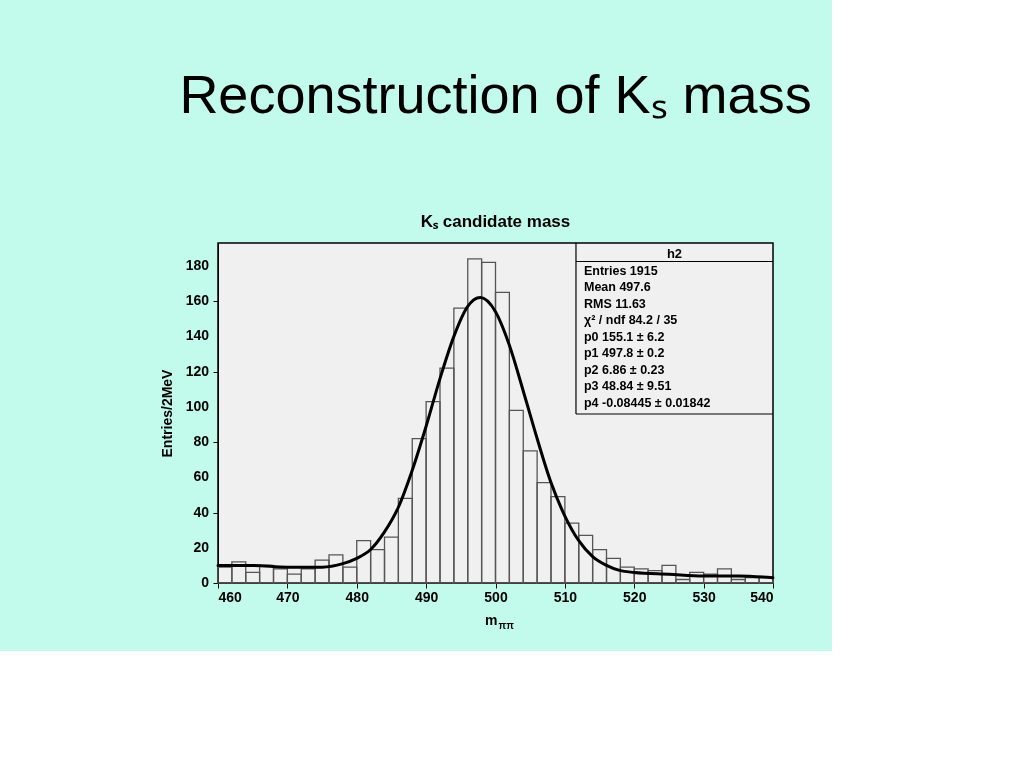  Describe the element at coordinates (704, 596) in the screenshot. I see `x-tick-label: 530` at that location.